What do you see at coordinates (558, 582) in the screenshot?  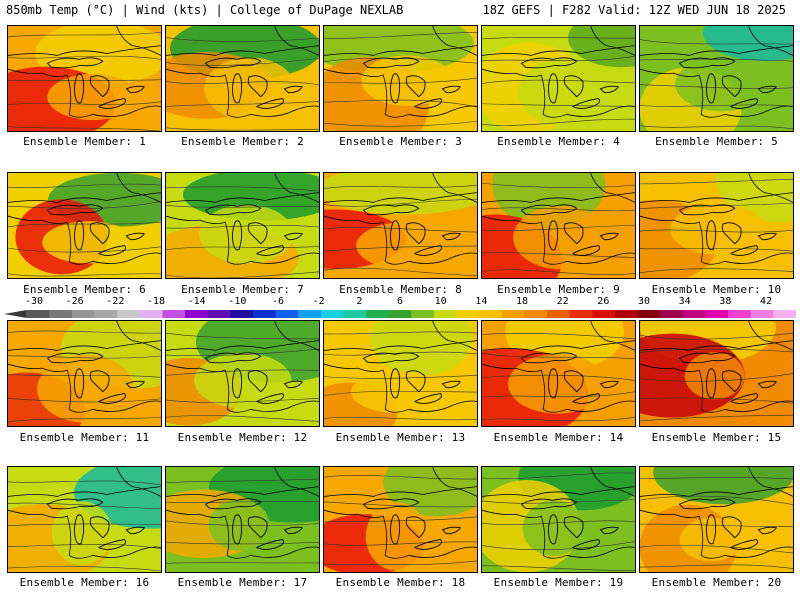 I see `ensemble-member-label: Ensemble Member: 19` at bounding box center [558, 582].